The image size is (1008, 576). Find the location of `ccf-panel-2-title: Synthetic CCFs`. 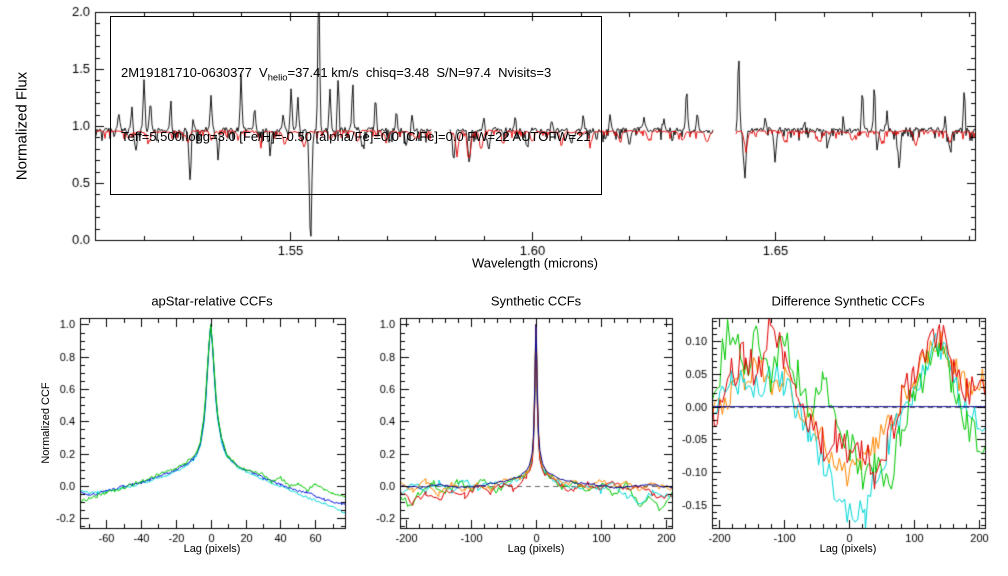

ccf-panel-2-title: Synthetic CCFs is located at coordinates (536, 301).